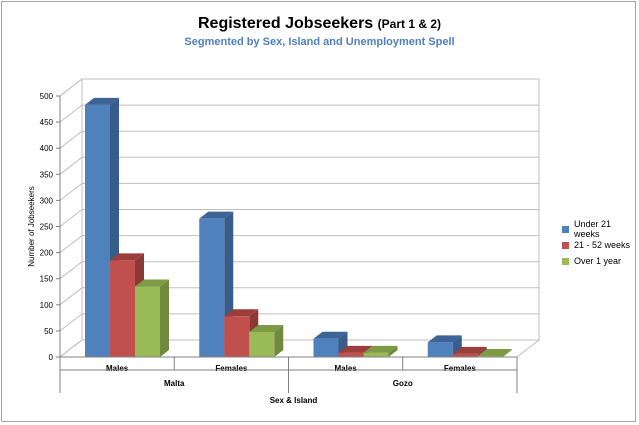 This screenshot has height=425, width=639. Describe the element at coordinates (47, 227) in the screenshot. I see `y-tick-label: 250` at that location.